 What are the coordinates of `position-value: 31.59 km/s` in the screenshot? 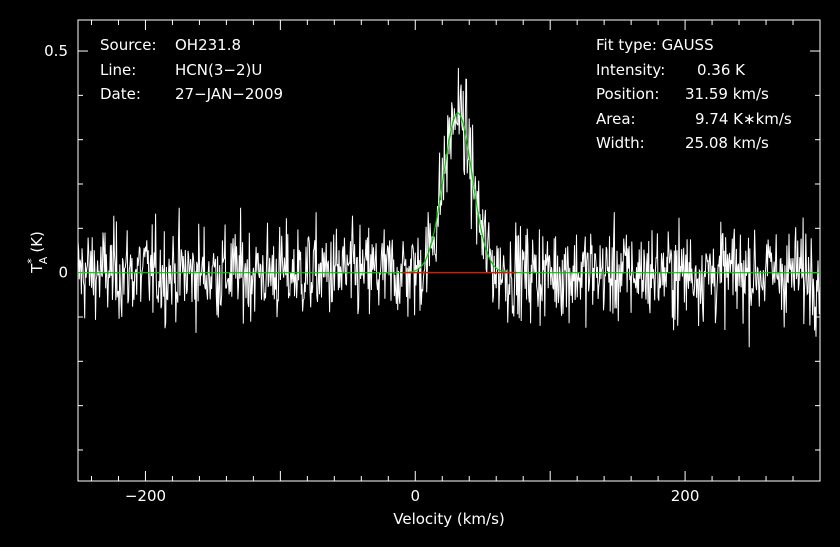 It's located at (727, 94).